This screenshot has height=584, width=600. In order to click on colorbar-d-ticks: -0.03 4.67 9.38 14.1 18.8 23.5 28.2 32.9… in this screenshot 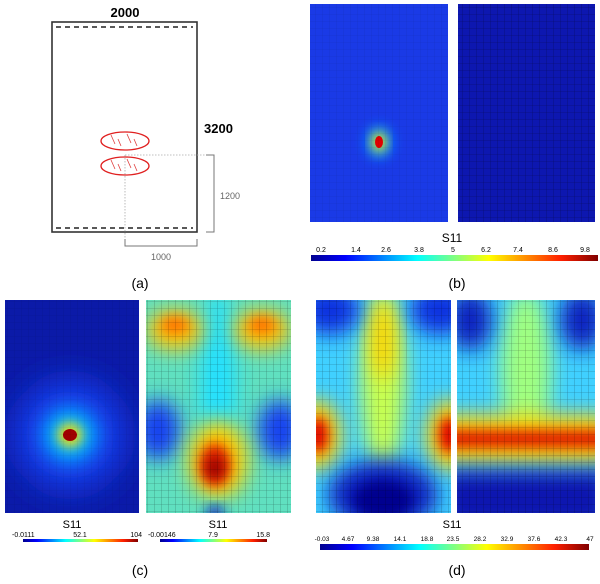, I will do `click(454, 539)`.